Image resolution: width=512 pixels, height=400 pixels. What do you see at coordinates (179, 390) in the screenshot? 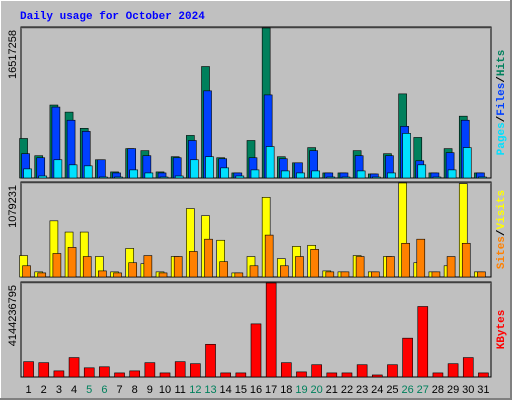
I see `x-tick-label: 11` at bounding box center [179, 390].